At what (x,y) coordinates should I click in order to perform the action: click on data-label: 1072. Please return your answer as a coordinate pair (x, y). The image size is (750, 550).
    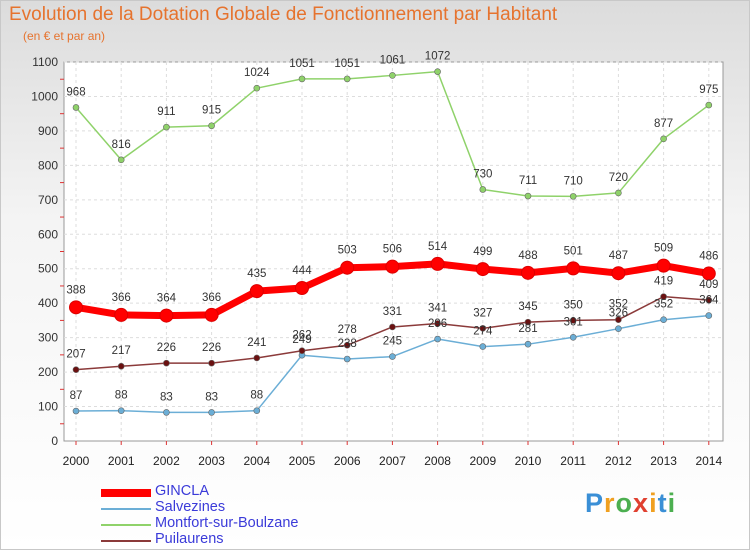
    Looking at the image, I should click on (438, 57).